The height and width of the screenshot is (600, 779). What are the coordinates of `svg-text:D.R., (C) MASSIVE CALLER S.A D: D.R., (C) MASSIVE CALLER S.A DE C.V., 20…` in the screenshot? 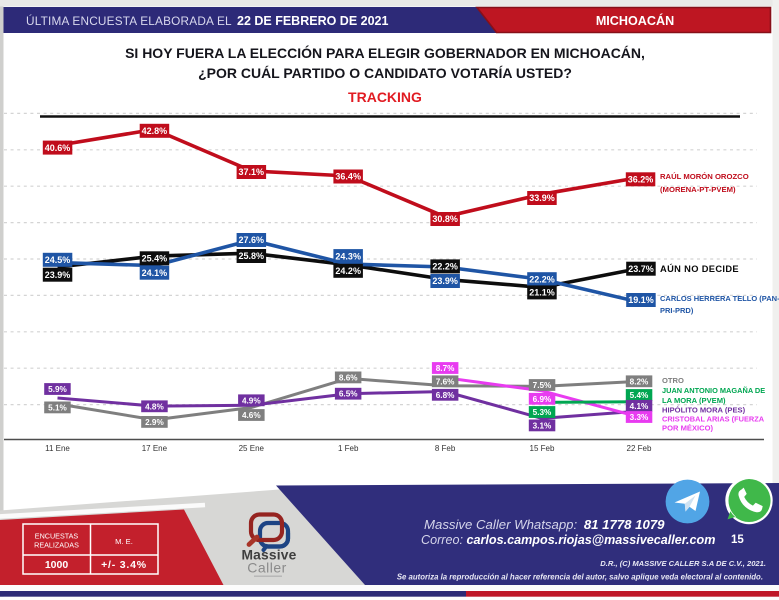 It's located at (683, 563).